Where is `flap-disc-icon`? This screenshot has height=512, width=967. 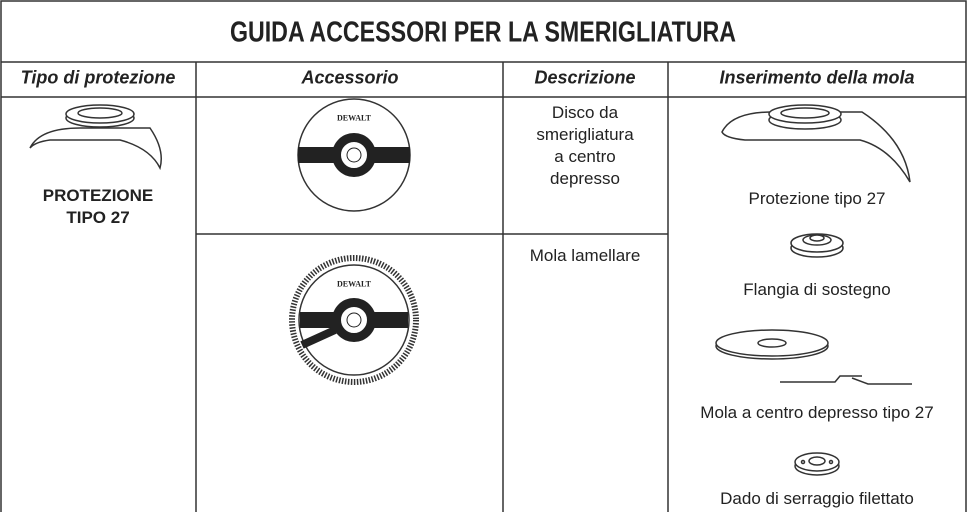 flap-disc-icon is located at coordinates (354, 320).